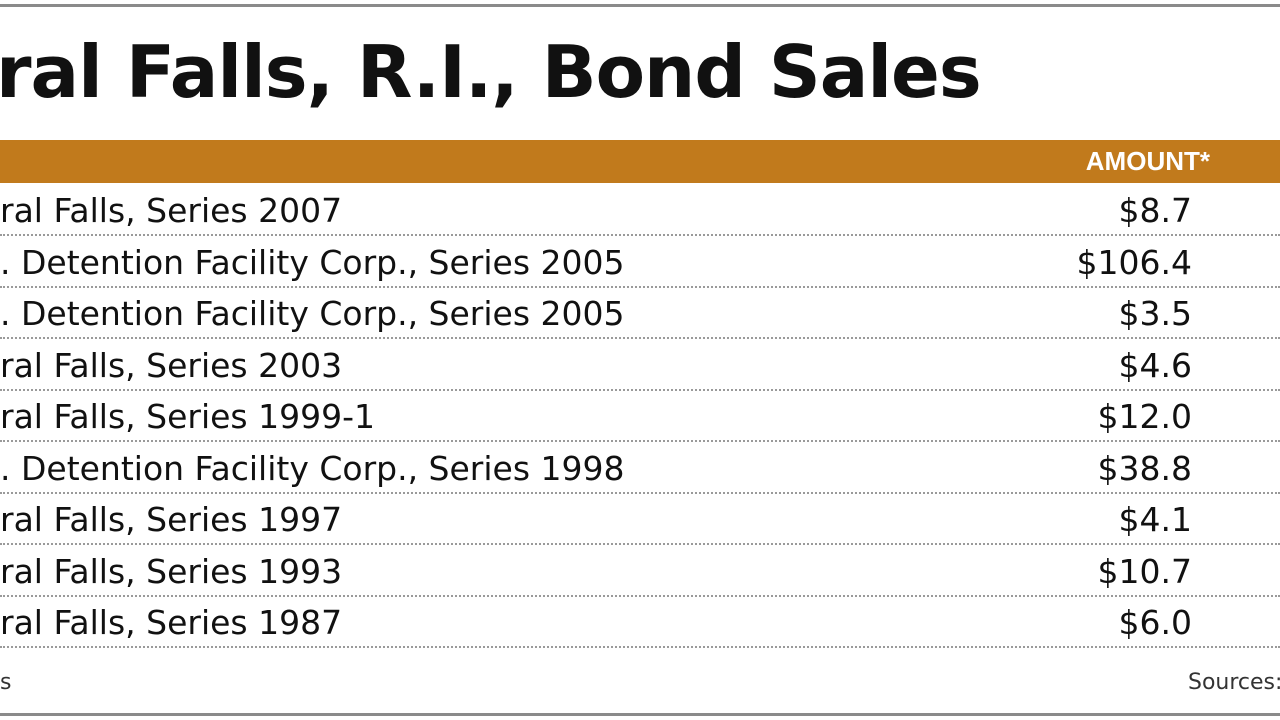 This screenshot has width=1280, height=720. I want to click on table-row: ral Falls, Series 2003 $4.6, so click(640, 365).